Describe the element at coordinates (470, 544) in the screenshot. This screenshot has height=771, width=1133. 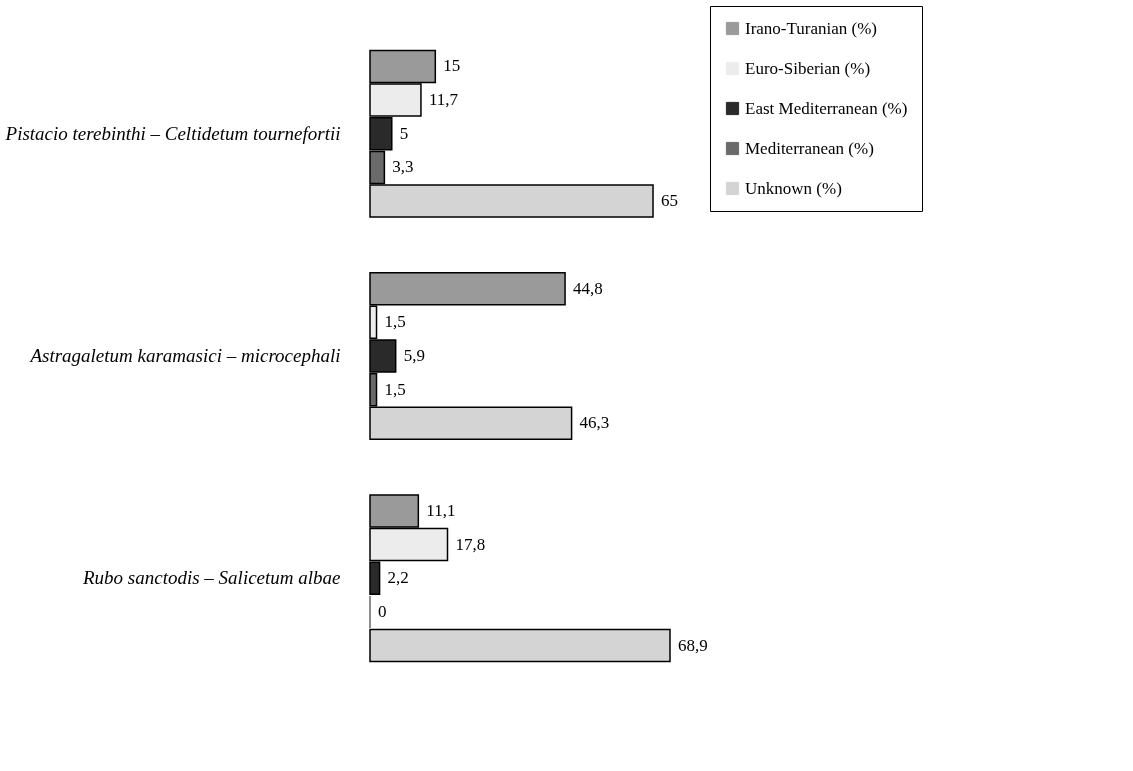
I see `data-label: 17,8` at that location.